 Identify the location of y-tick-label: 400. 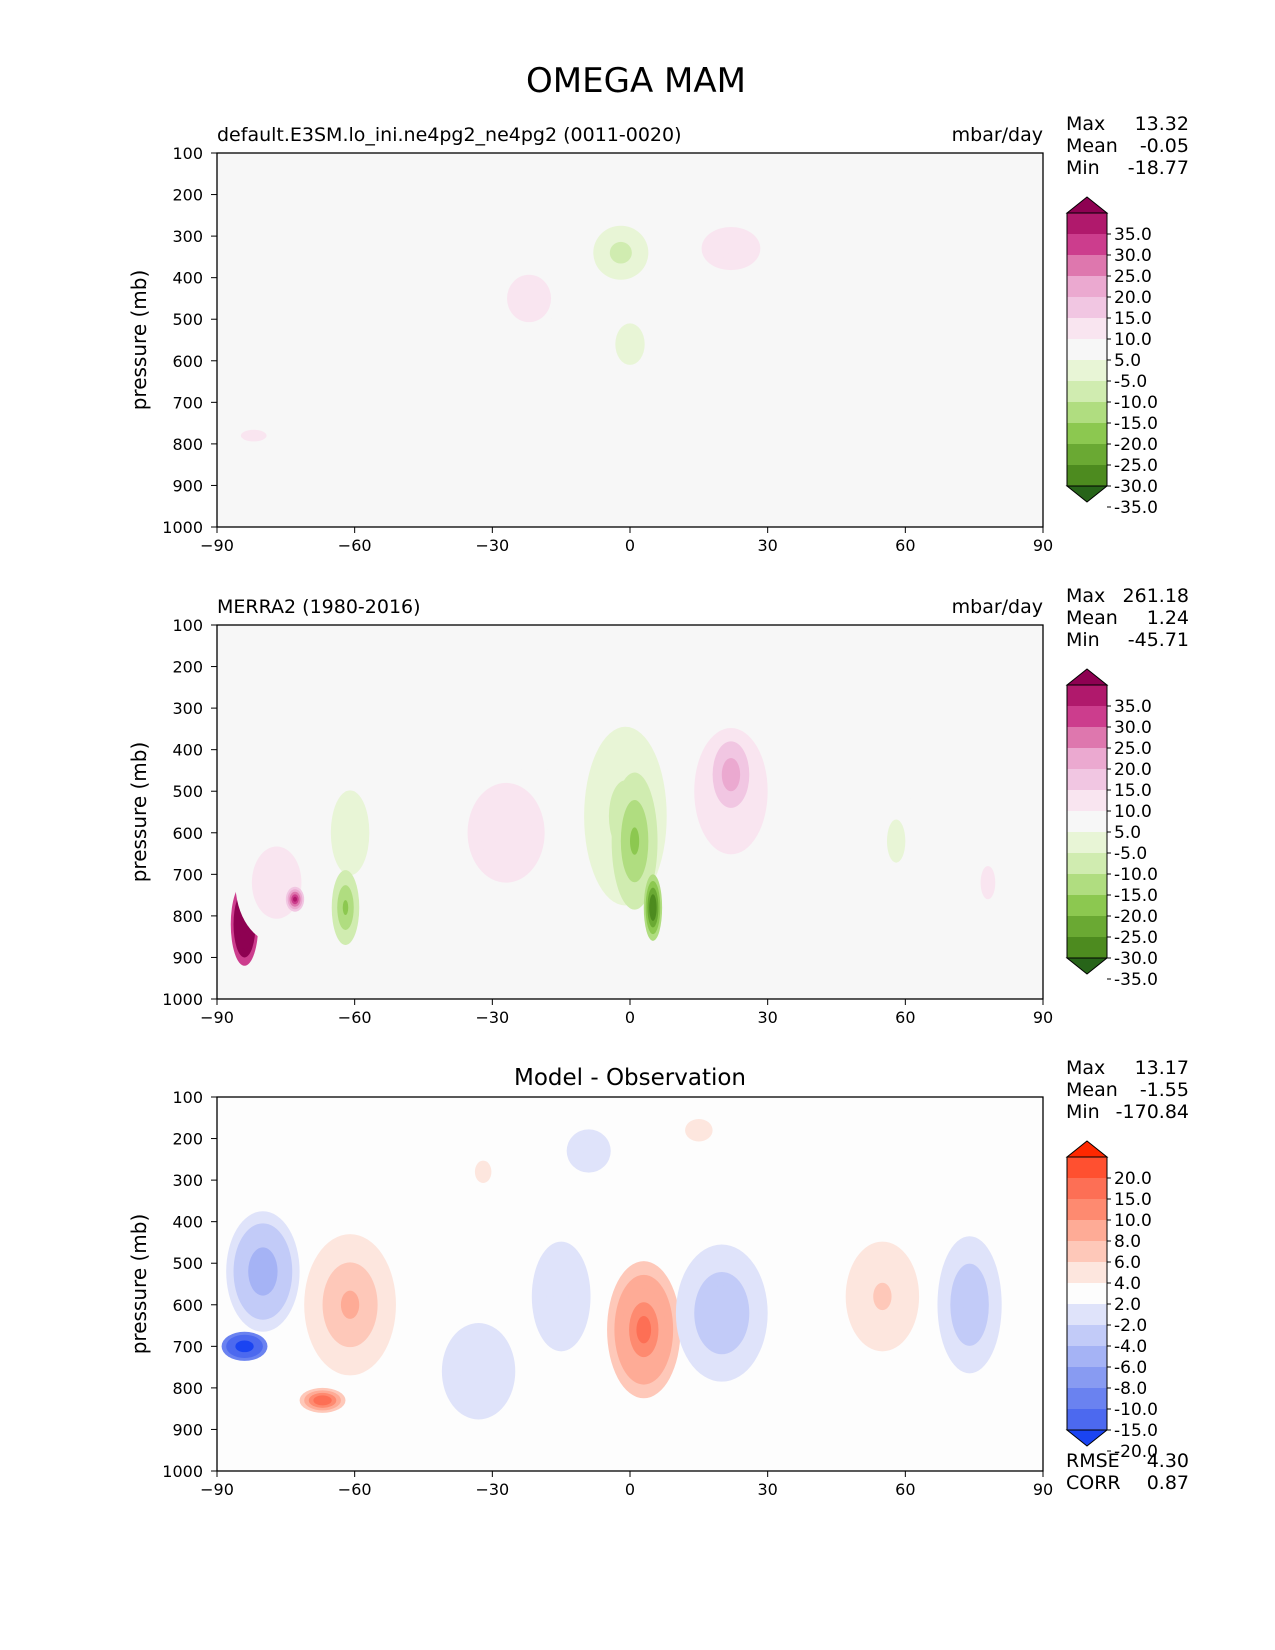
(187, 750).